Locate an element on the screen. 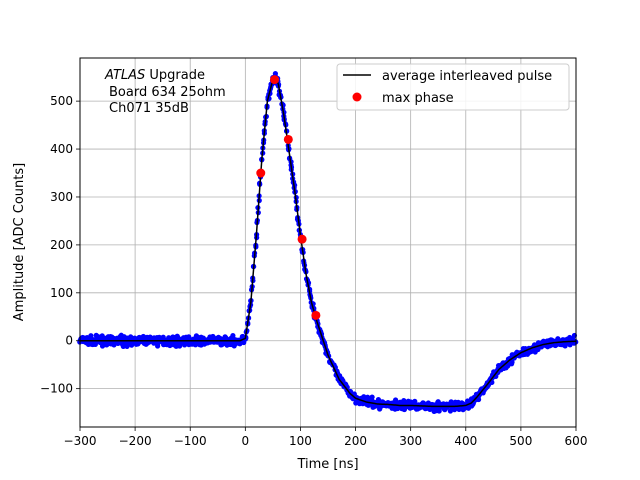 Image resolution: width=640 pixels, height=480 pixels. legend-label-max-phase: max phase is located at coordinates (418, 98).